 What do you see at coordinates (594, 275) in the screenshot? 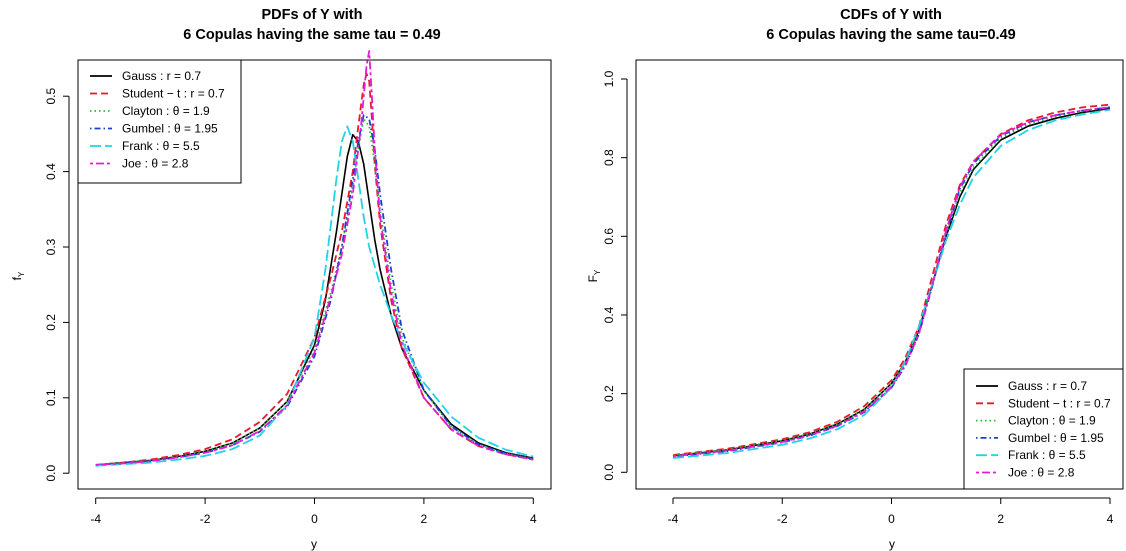
I see `cdf-y-axis-label: FY` at bounding box center [594, 275].